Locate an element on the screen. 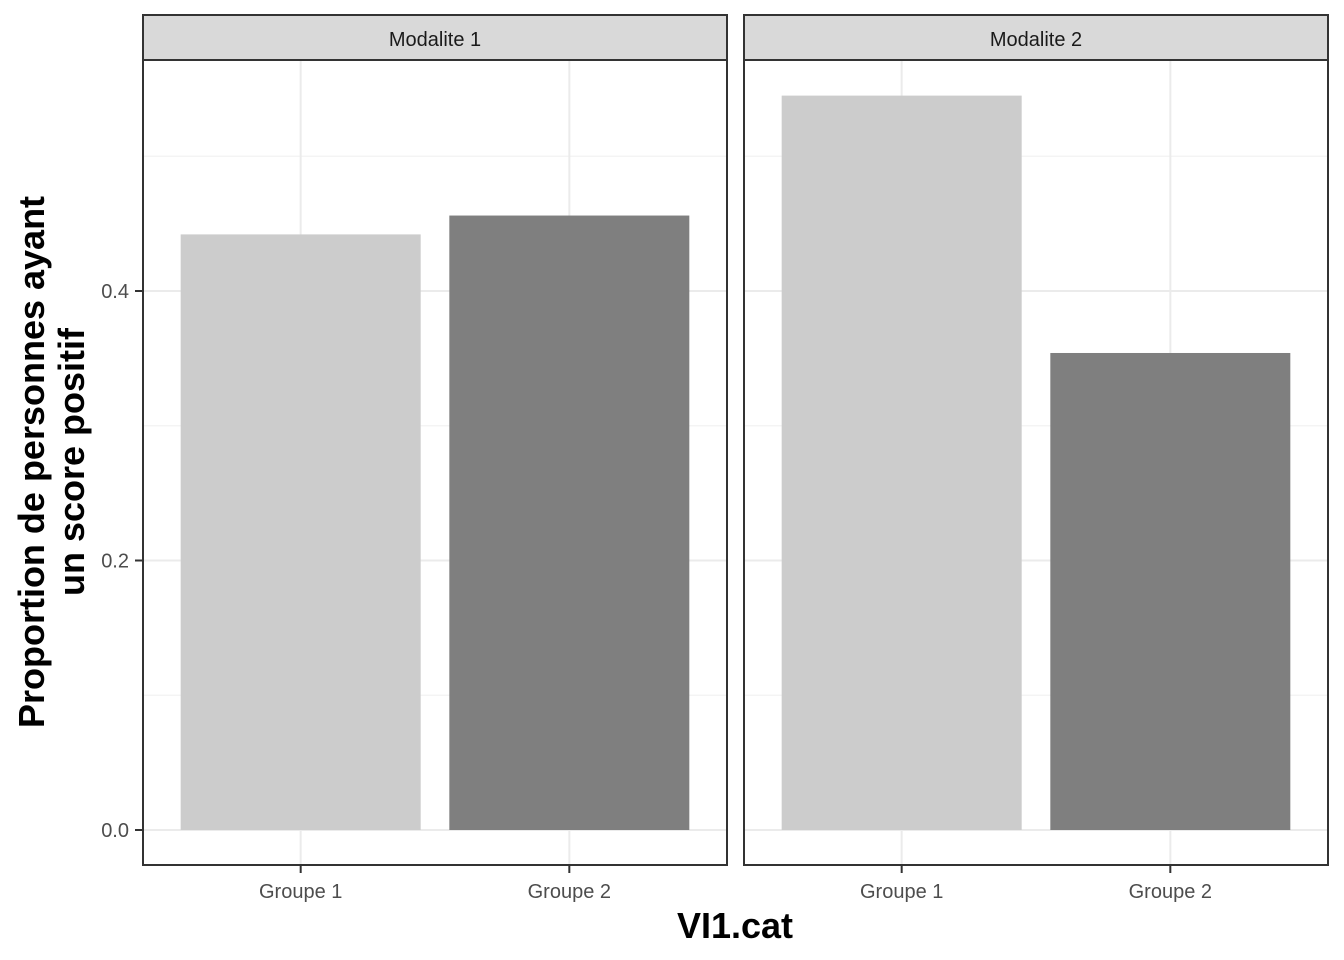 Image resolution: width=1344 pixels, height=960 pixels. y-axis-title-line-2: un score positif is located at coordinates (71, 461).